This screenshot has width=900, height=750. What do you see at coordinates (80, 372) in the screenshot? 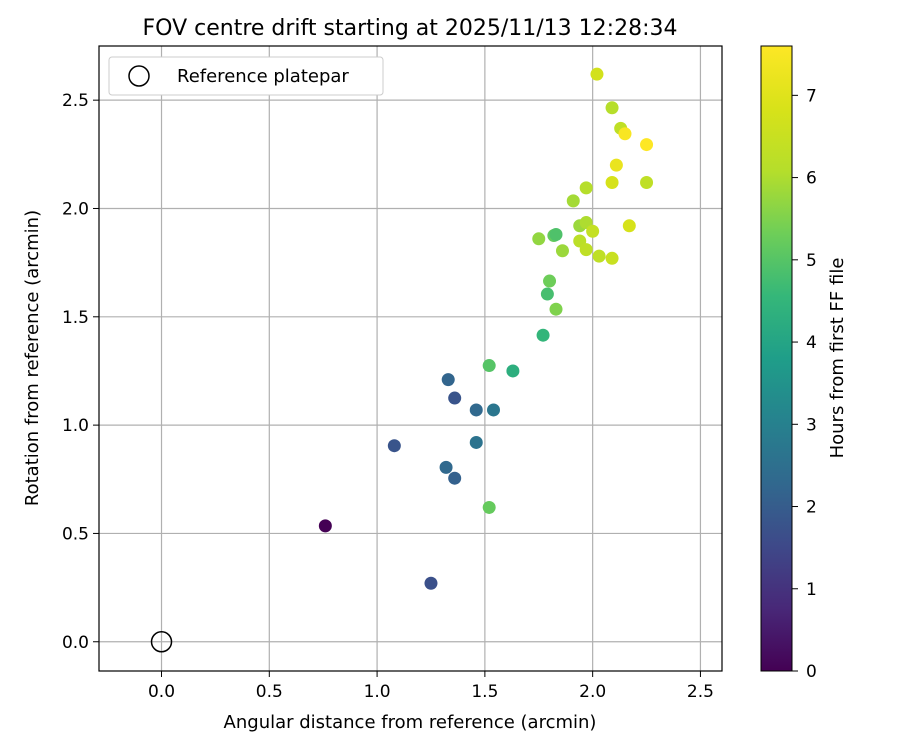
I see `y-axis-ticks: 0.0 0.5 1.0 1.5 2.0 2.5` at bounding box center [80, 372].